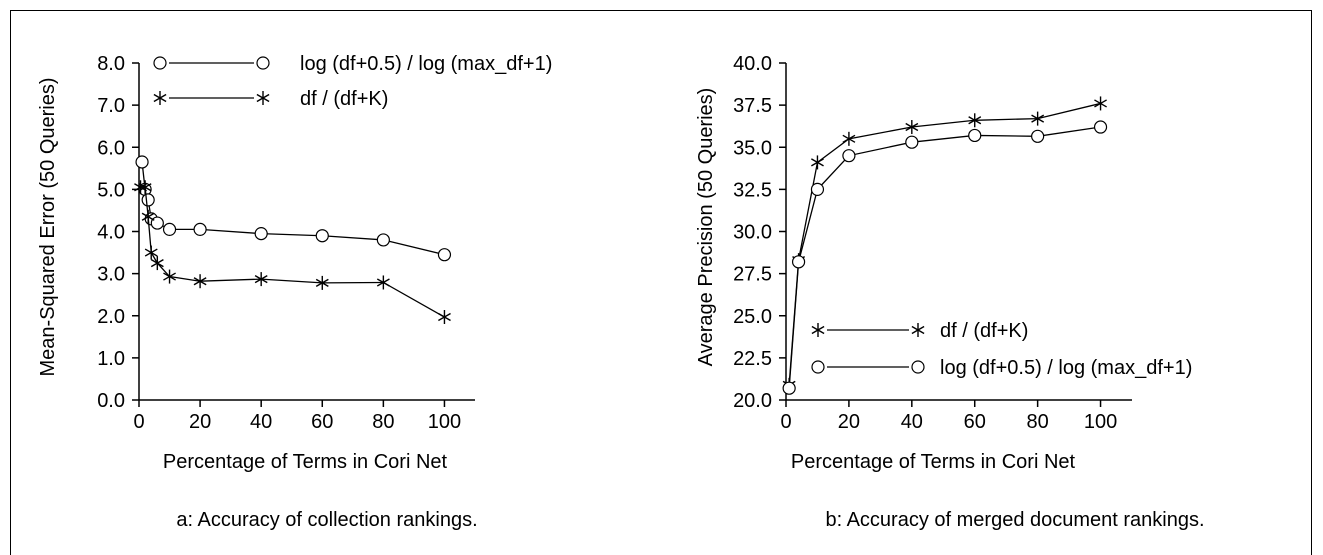  I want to click on chart-a-ytick-label-1: 1.0, so click(111, 359).